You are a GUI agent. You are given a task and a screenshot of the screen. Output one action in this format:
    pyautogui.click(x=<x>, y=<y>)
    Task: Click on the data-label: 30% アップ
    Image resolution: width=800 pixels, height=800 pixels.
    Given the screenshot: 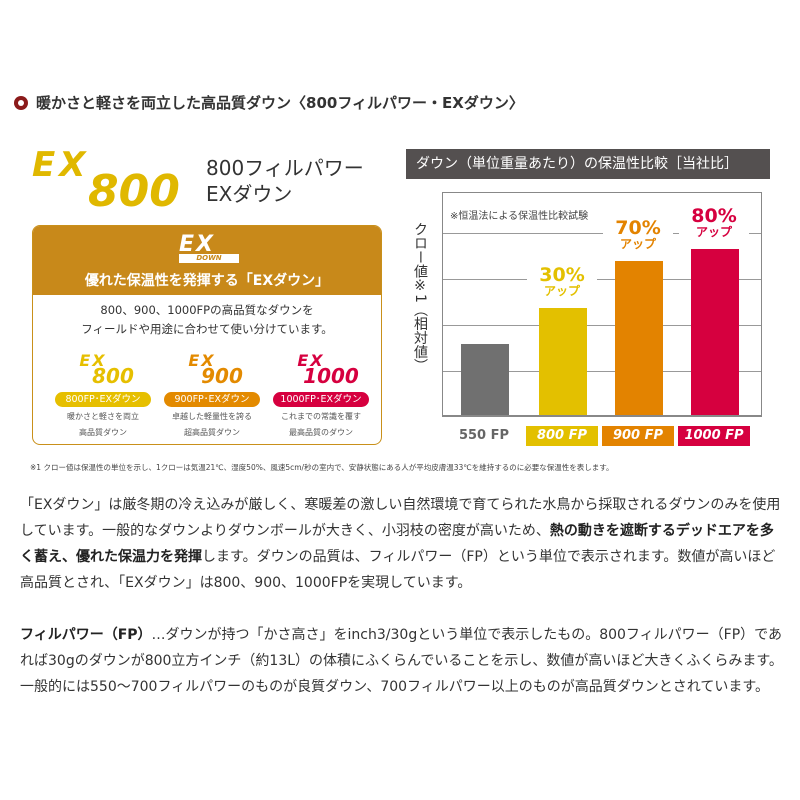 What is the action you would take?
    pyautogui.click(x=562, y=281)
    